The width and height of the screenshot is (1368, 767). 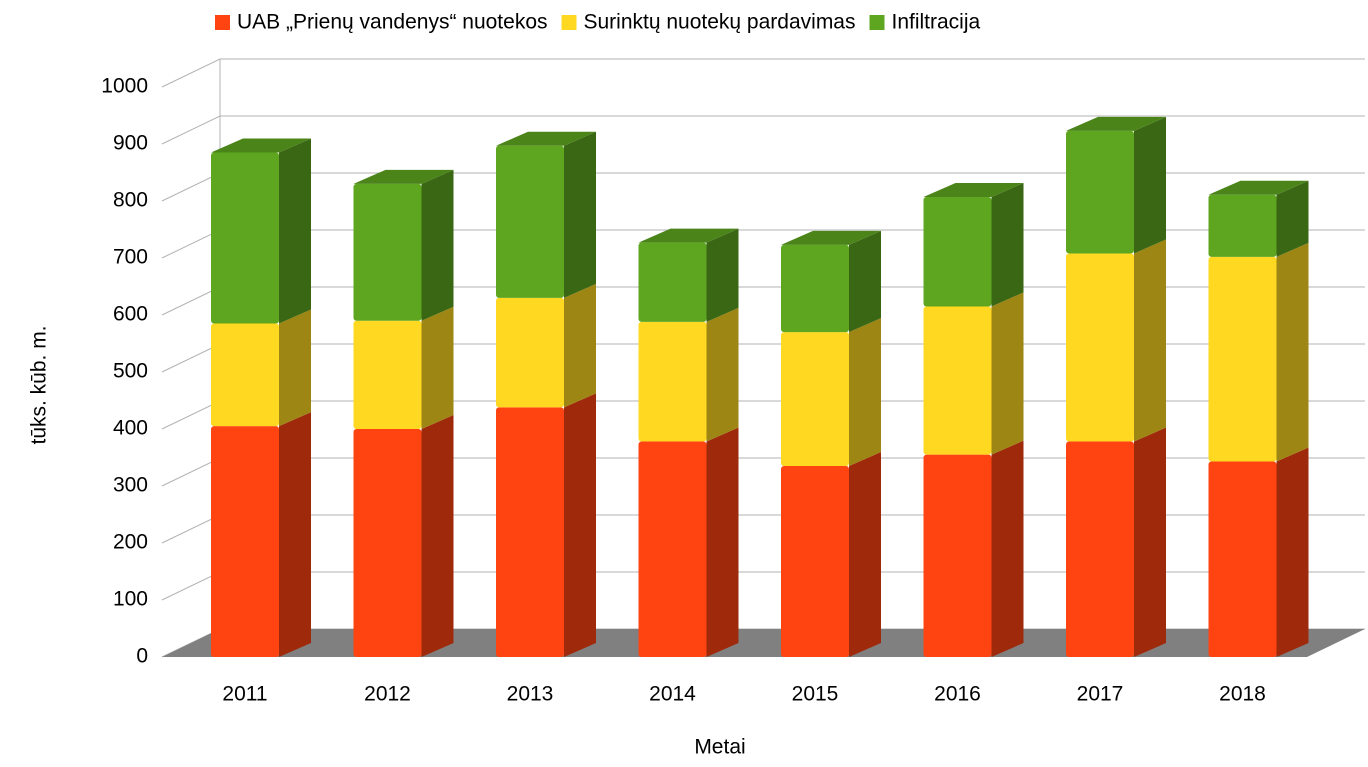 What do you see at coordinates (130, 428) in the screenshot?
I see `y-tick-label: 400` at bounding box center [130, 428].